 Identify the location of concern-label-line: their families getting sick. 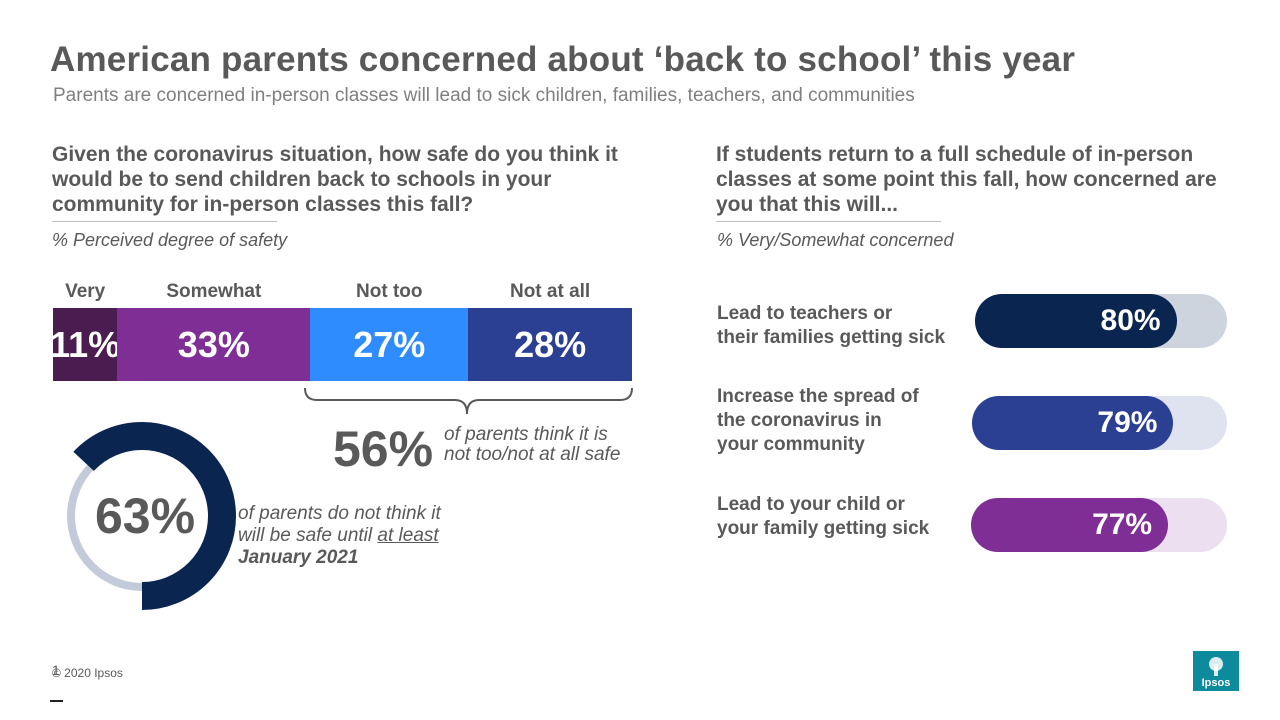
(831, 337).